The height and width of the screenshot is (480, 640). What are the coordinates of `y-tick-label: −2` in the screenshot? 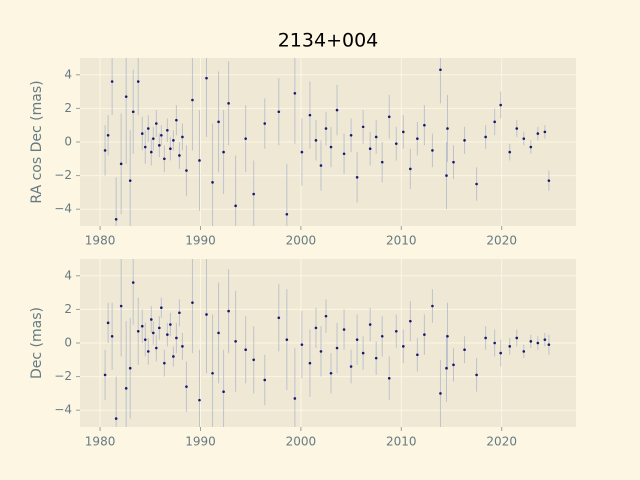 It's located at (63, 175).